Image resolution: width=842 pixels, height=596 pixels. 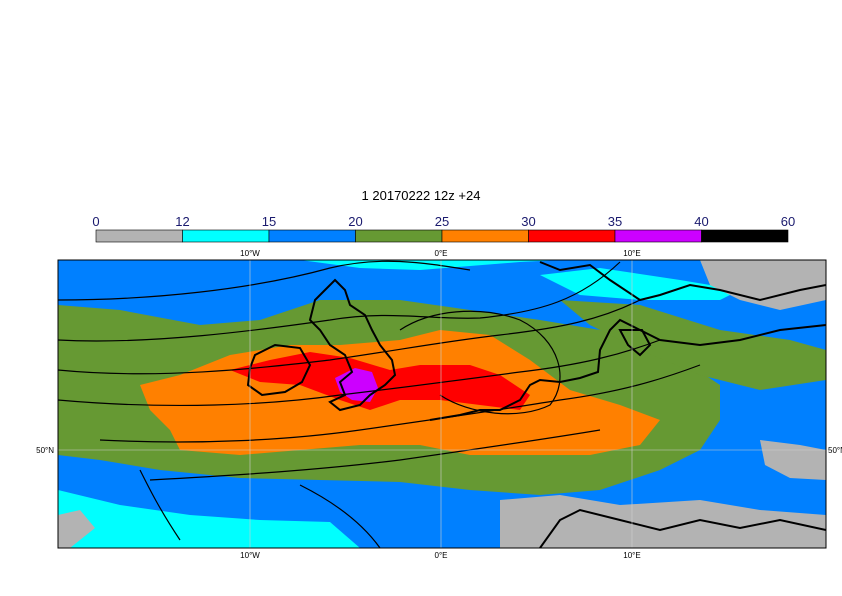 I want to click on field-red, so click(x=380, y=381).